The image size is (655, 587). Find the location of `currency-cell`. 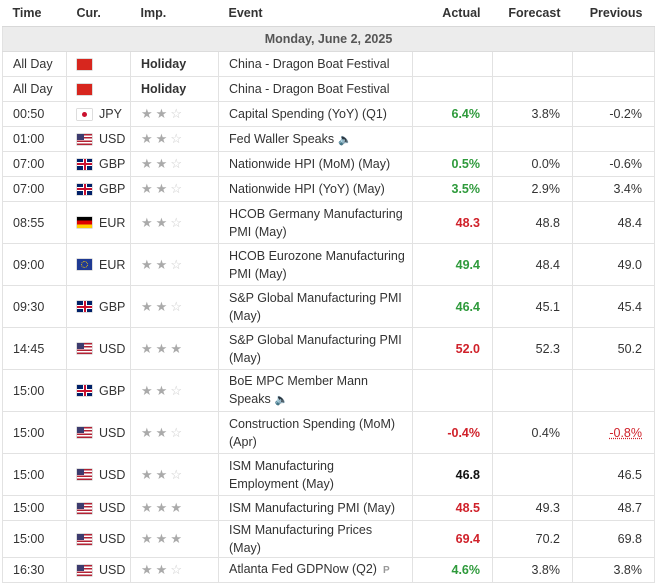

currency-cell is located at coordinates (98, 89).